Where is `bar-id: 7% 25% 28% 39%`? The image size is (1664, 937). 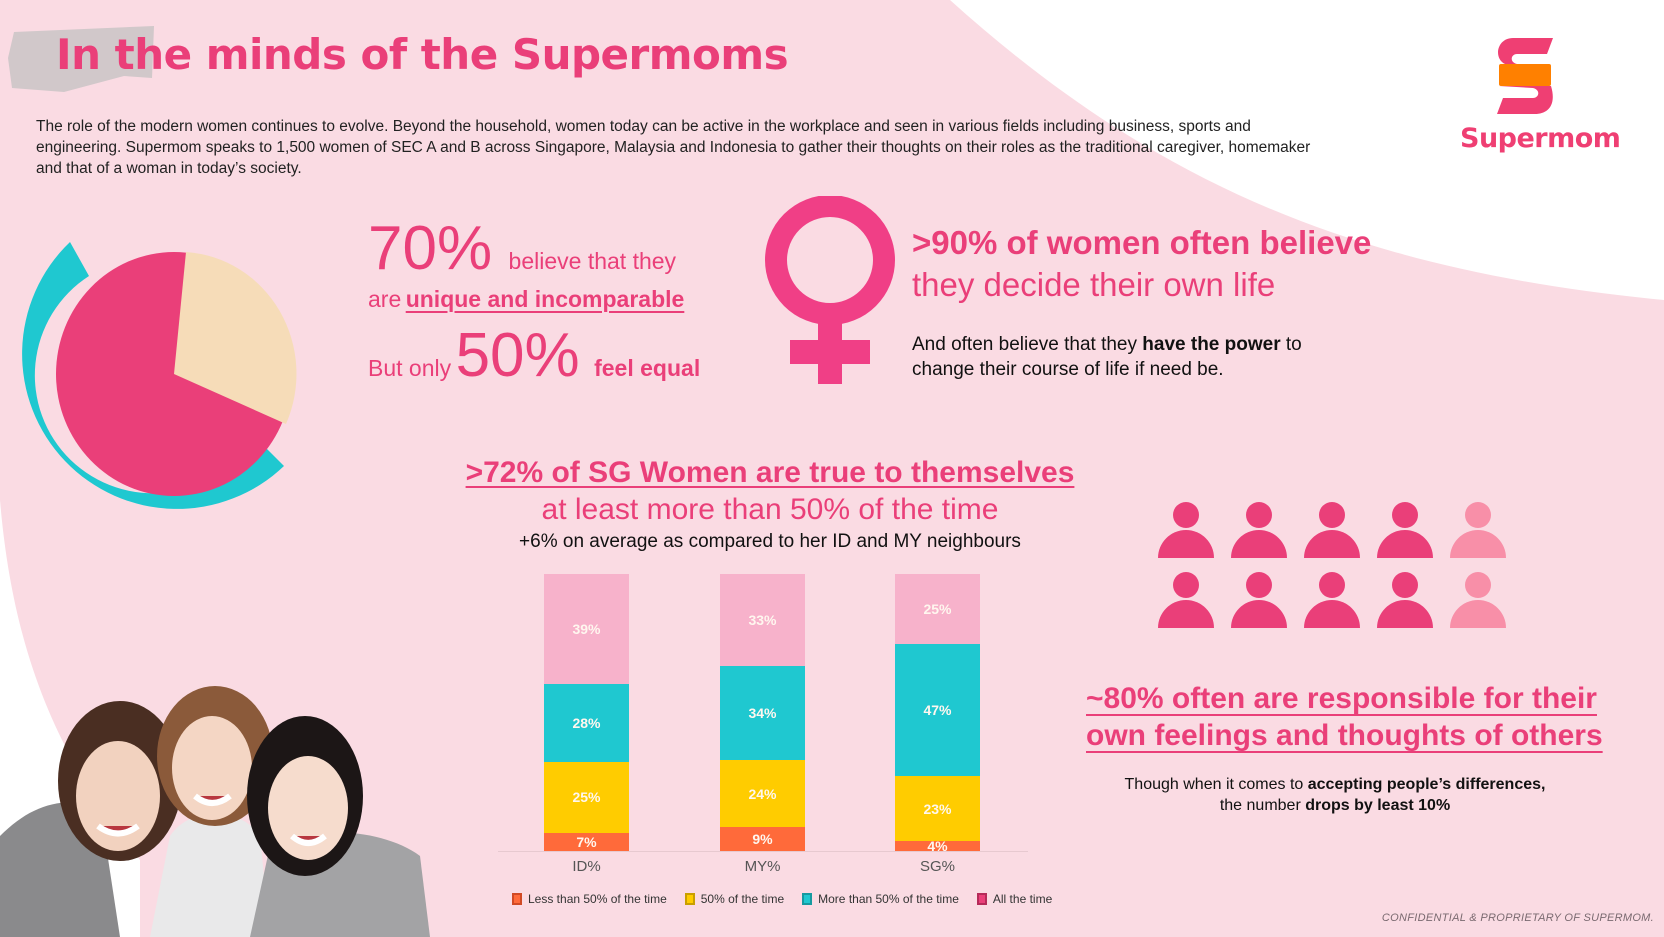
bar-id: 7% 25% 28% 39% is located at coordinates (586, 713).